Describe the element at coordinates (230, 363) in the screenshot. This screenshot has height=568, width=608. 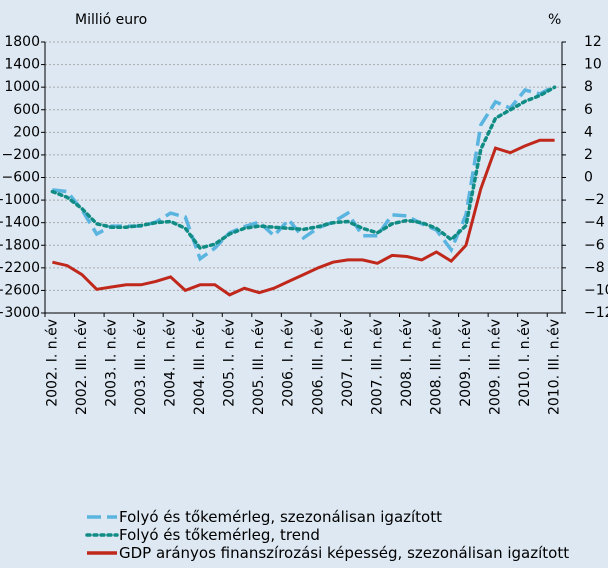
I see `x-tick-label: 2005. I. n.év` at that location.